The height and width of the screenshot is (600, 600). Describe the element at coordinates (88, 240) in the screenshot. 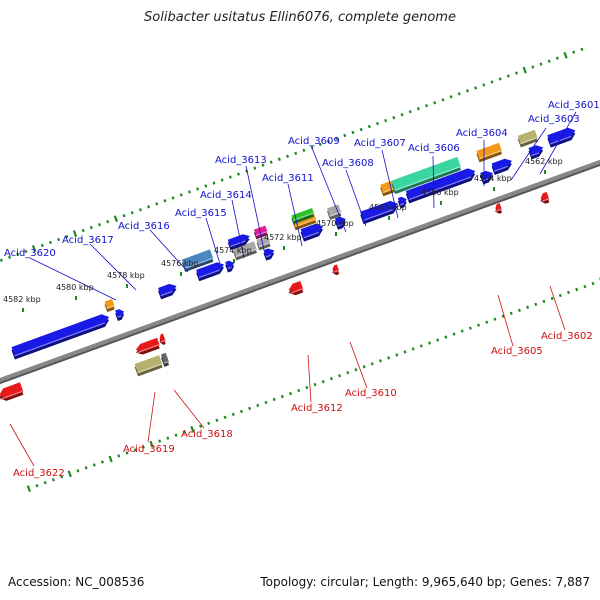

I see `gene-label-forward: Acid_3617` at that location.